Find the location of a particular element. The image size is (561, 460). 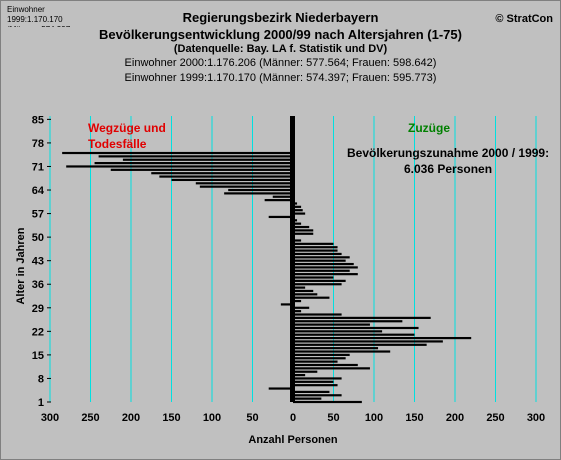

y-tick-label: 36 is located at coordinates (38, 285).